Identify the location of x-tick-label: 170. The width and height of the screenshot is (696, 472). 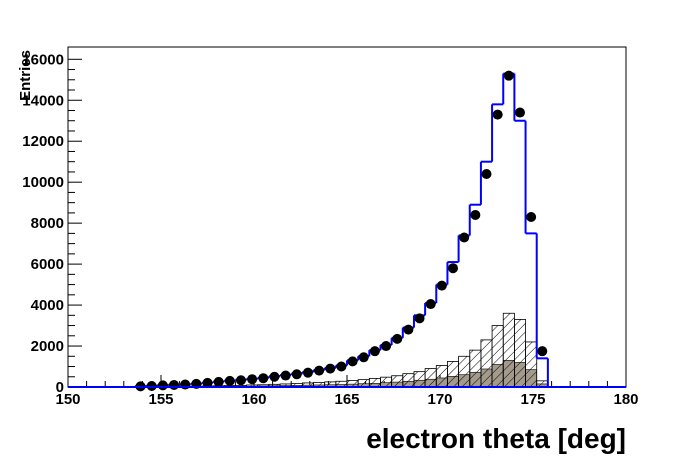
(439, 399).